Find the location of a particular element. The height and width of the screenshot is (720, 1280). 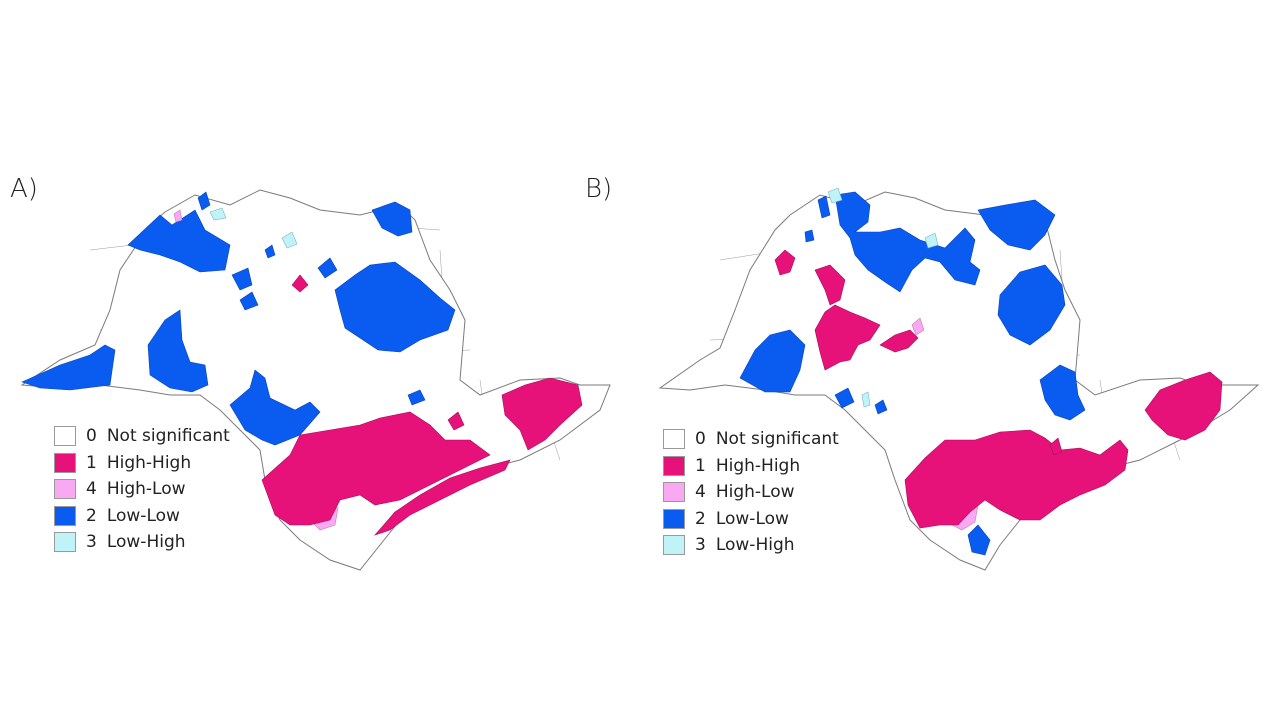

map-a-low-low-north-spot2 is located at coordinates (242, 279).